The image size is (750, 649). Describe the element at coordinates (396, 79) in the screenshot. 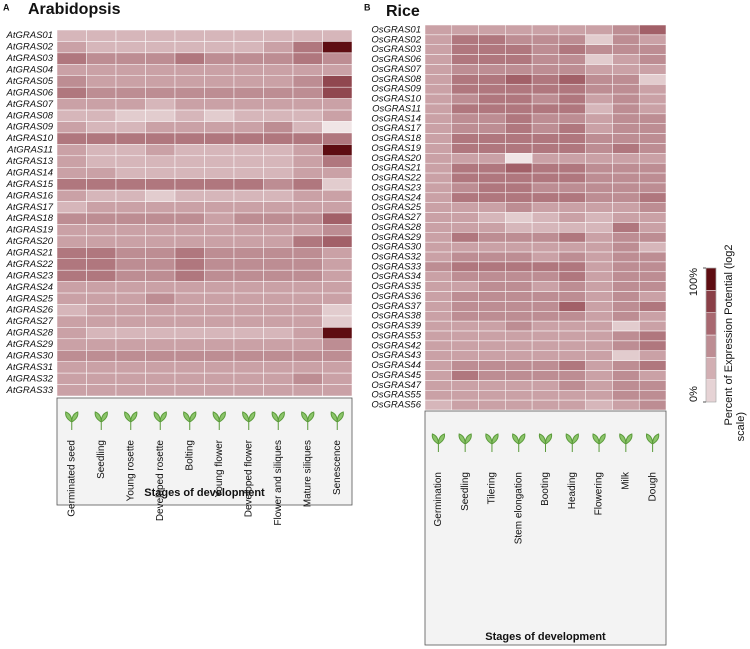

I see `row-label: OsGRAS08` at that location.